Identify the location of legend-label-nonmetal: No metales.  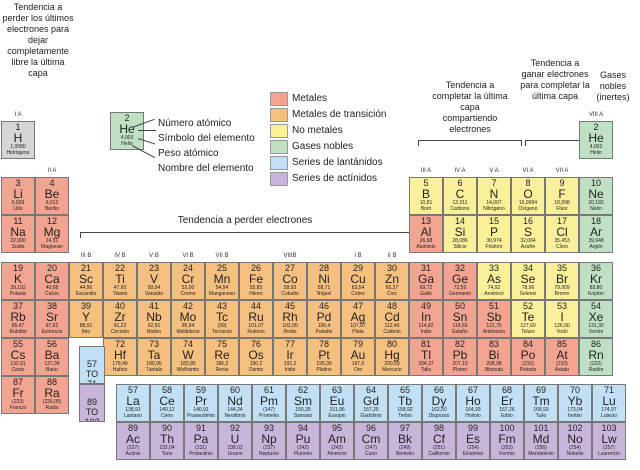
(317, 130).